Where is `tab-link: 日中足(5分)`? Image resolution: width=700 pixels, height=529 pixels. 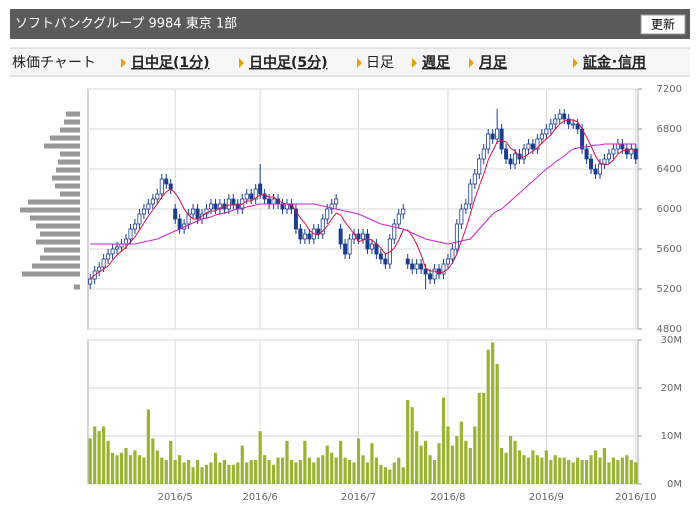
tab-link: 日中足(5分) is located at coordinates (288, 62).